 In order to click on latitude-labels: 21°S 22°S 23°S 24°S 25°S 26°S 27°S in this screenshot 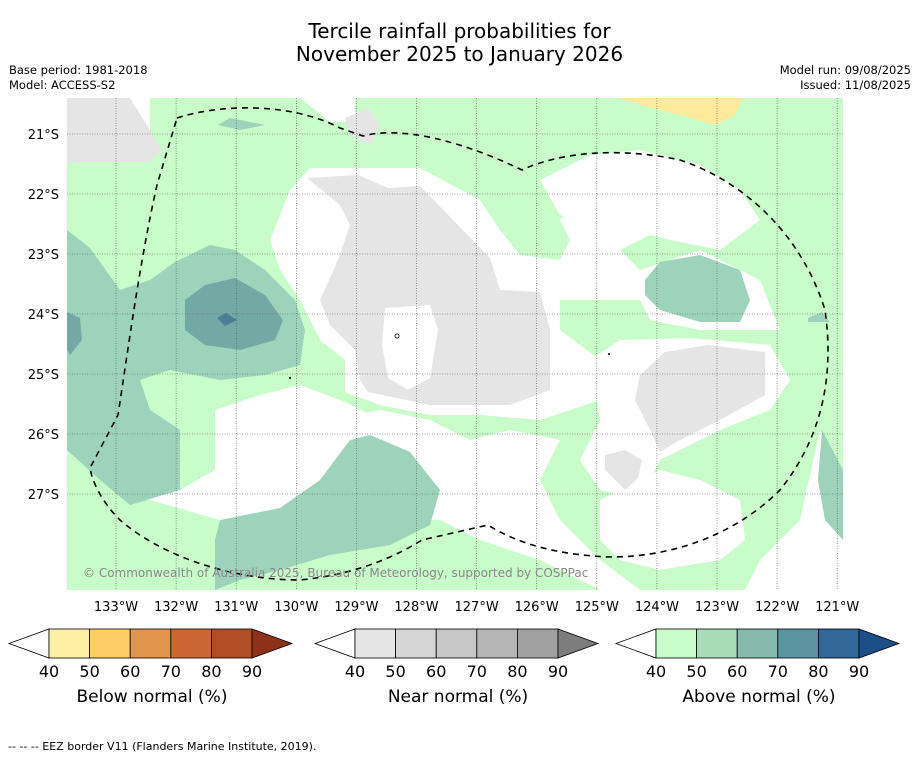, I will do `click(43, 315)`.